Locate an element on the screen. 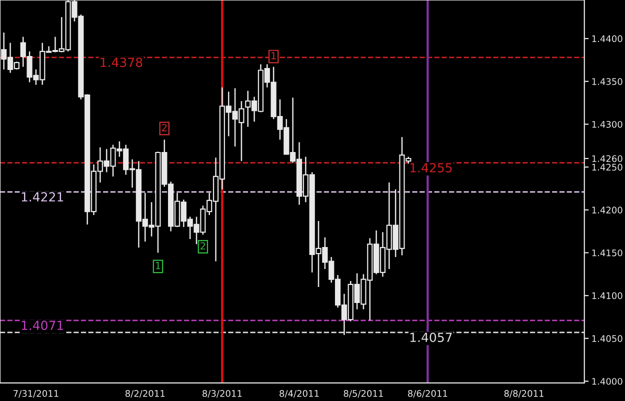 This screenshot has width=625, height=401. ref-line-label: 1.4378 is located at coordinates (121, 63).